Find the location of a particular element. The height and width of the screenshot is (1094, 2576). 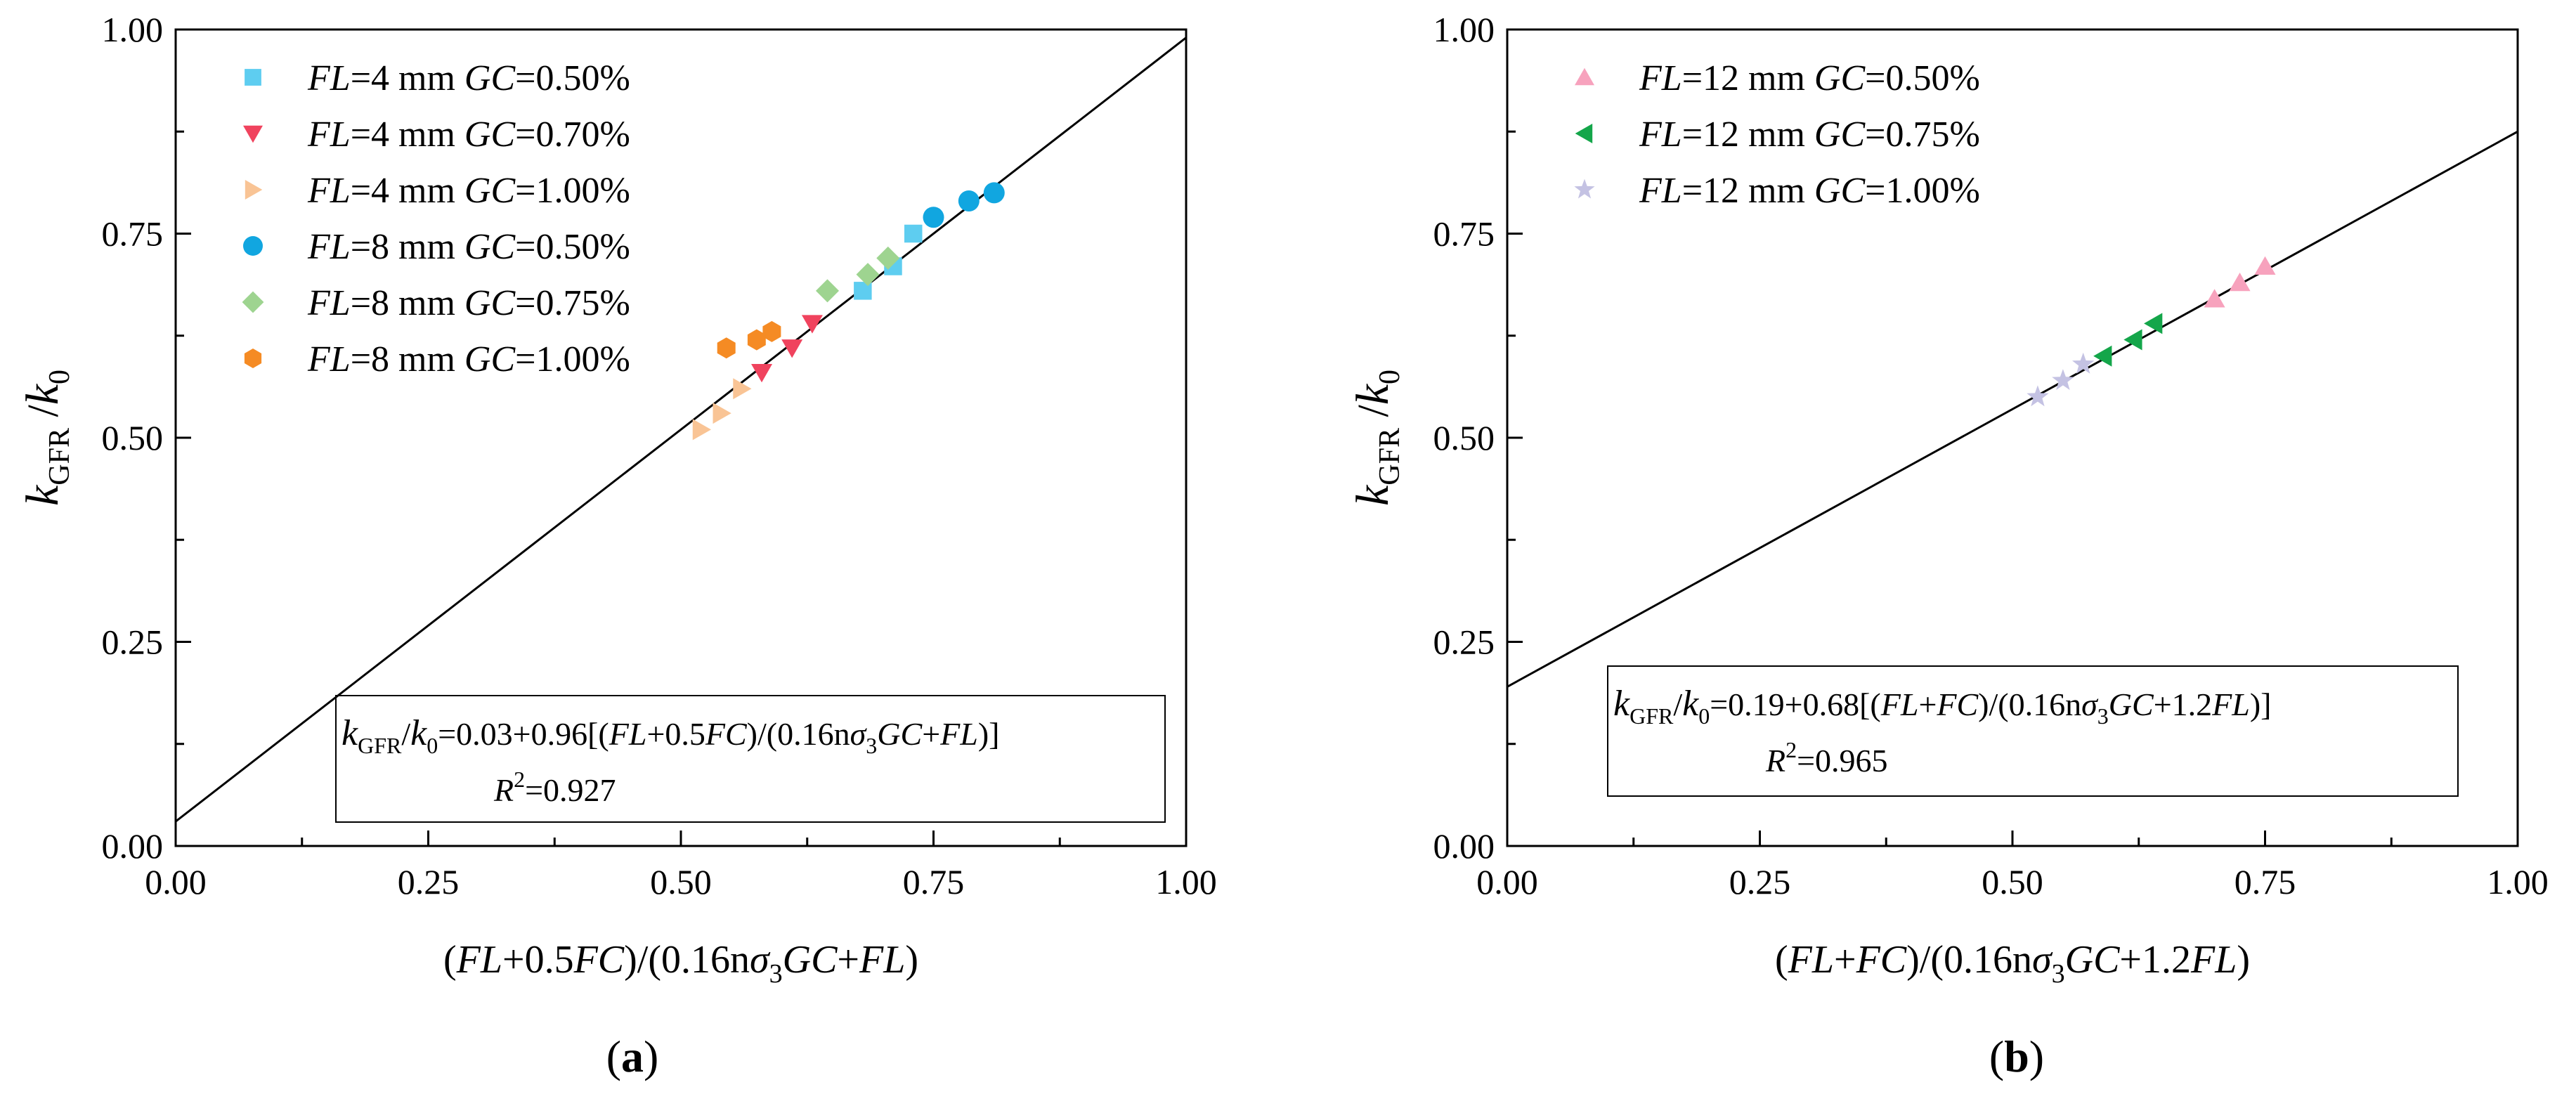

legend-label: FL=12 mm GC=0.75% is located at coordinates (1809, 135).